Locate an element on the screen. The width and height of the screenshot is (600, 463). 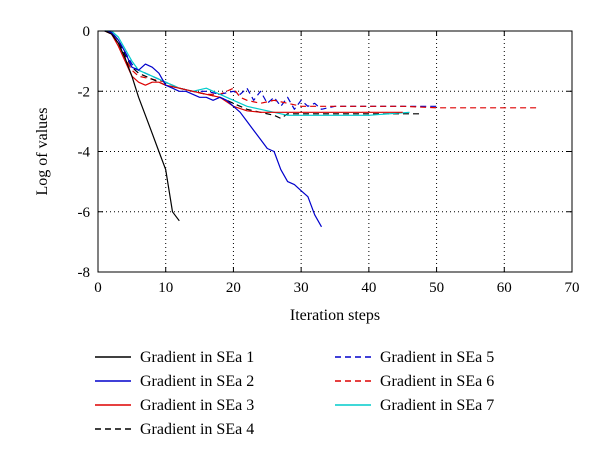
x-tick-label: 0 is located at coordinates (98, 288).